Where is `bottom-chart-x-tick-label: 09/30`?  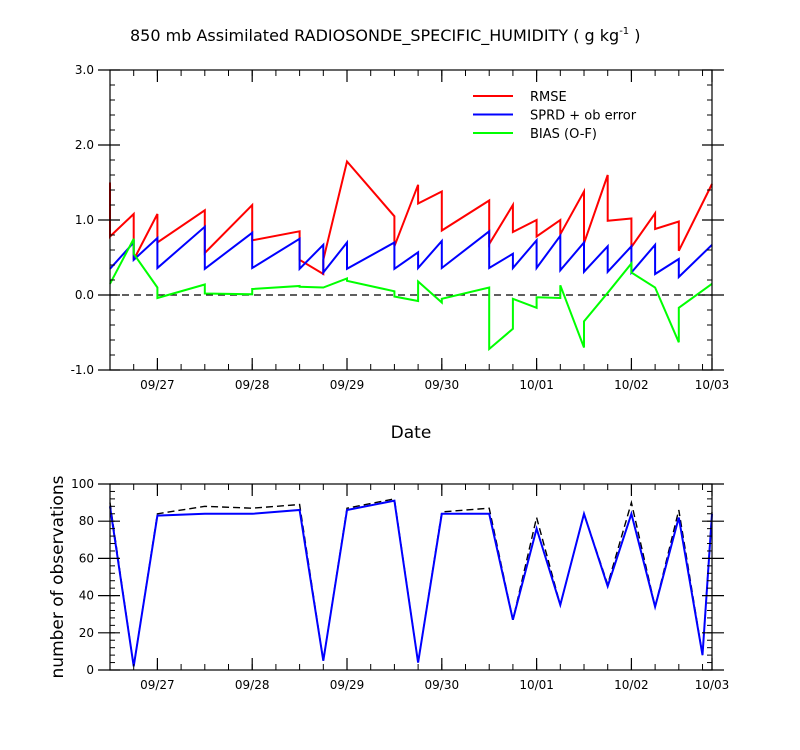
bottom-chart-x-tick-label: 09/30 is located at coordinates (442, 685).